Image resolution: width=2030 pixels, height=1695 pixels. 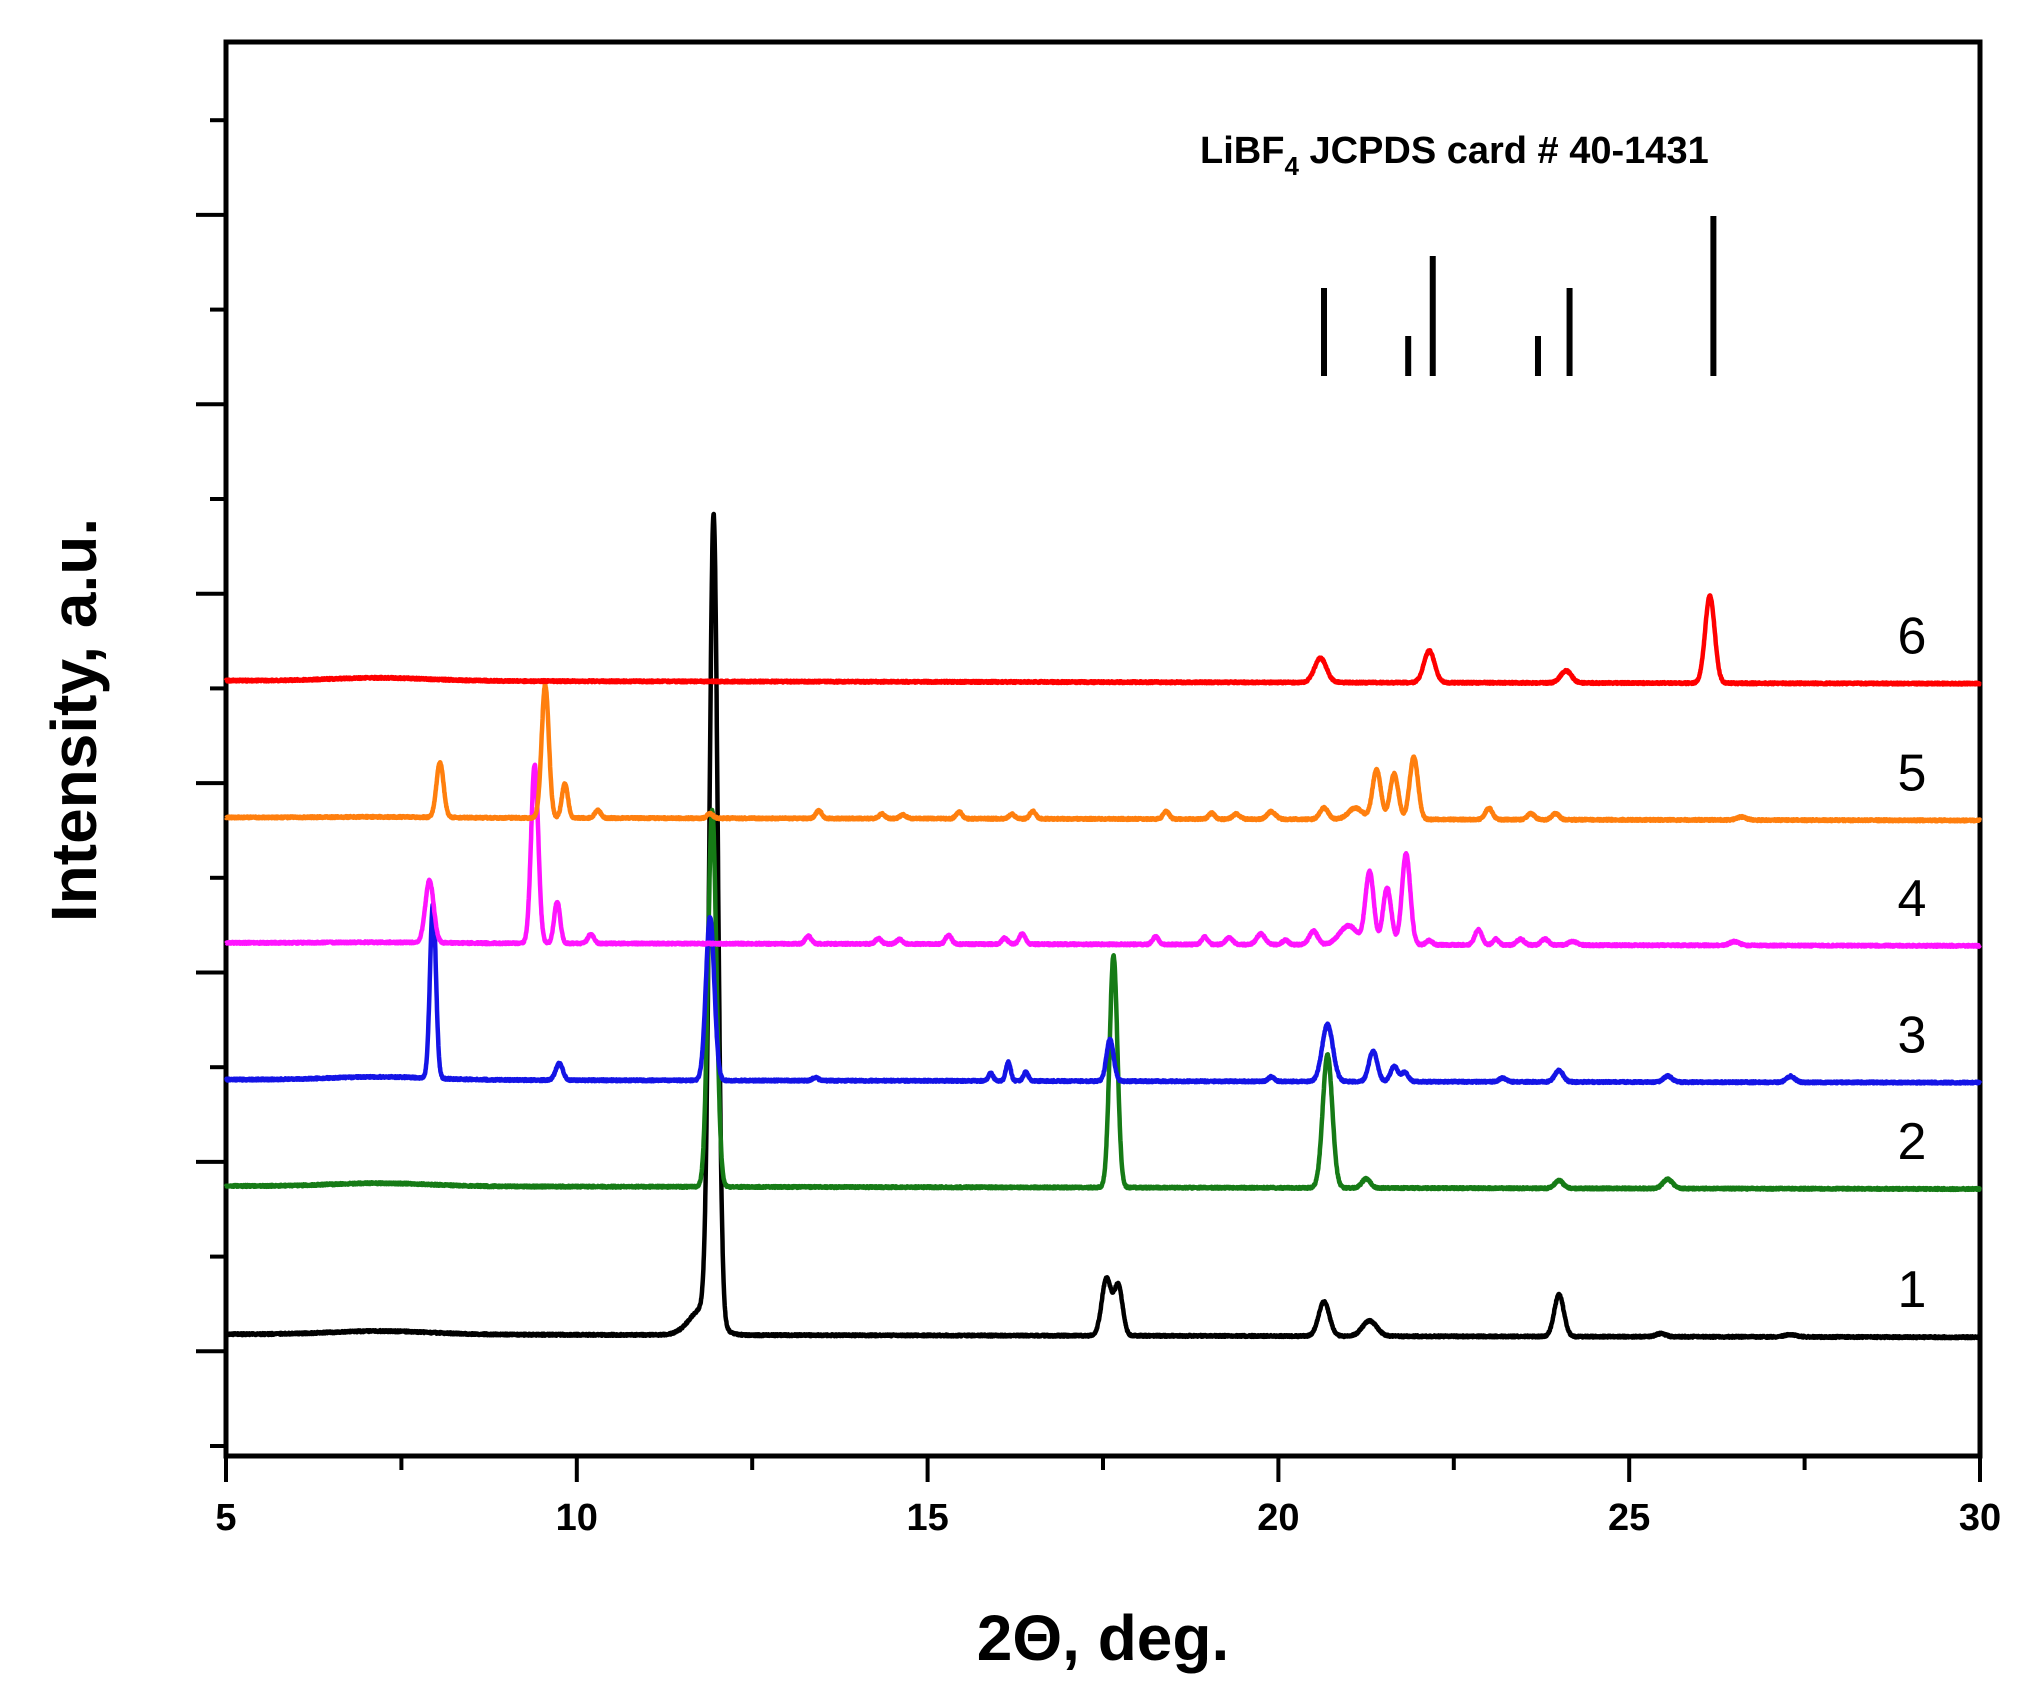 What do you see at coordinates (577, 1518) in the screenshot?
I see `x-tick-label: 10` at bounding box center [577, 1518].